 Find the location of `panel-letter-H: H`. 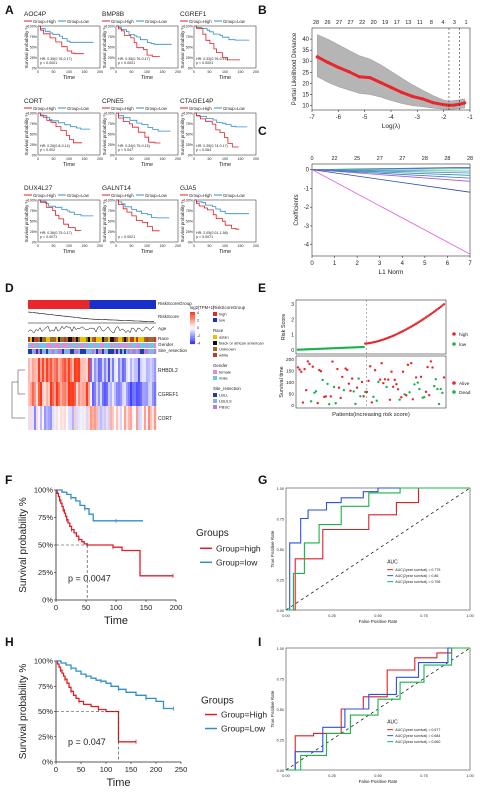

panel-letter-H: H is located at coordinates (9, 642).